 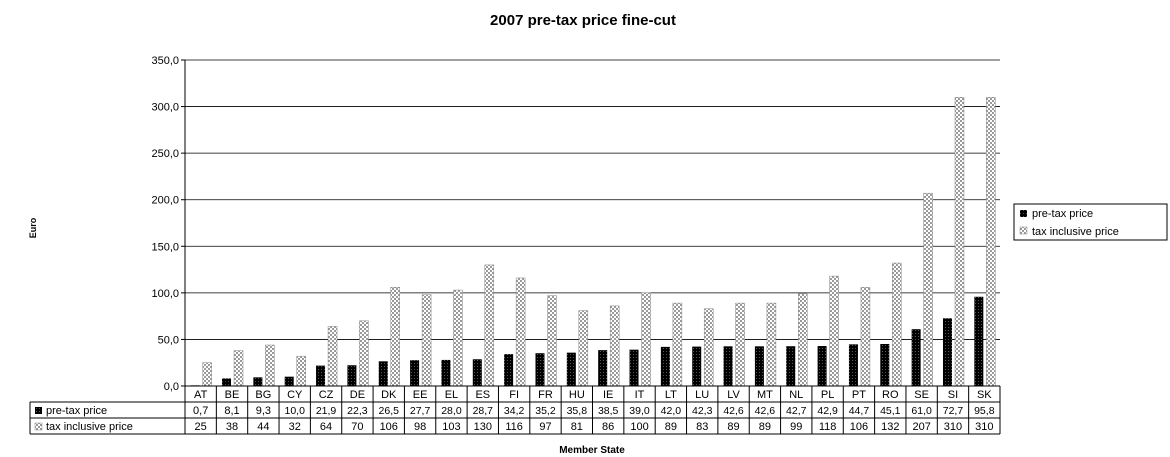 I want to click on data-label: 132, so click(x=890, y=427).